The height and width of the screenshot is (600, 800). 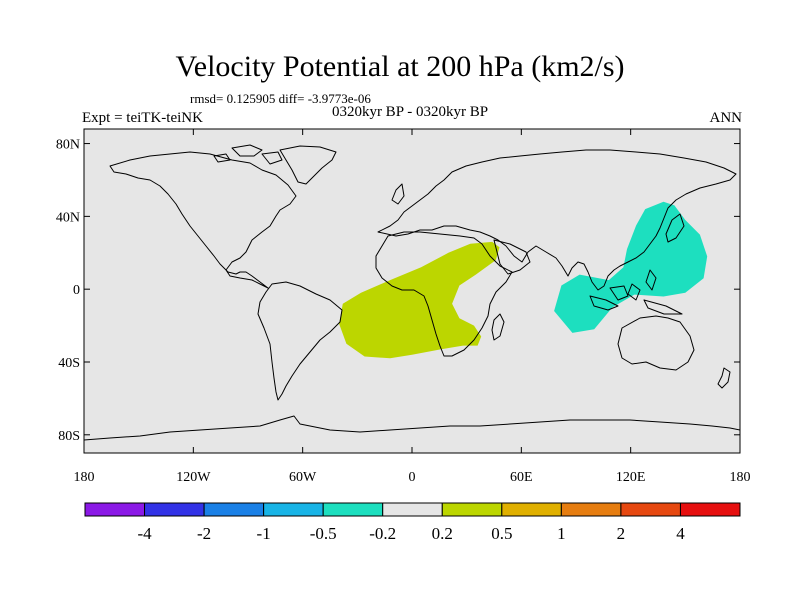 I want to click on coastline-arctic-islands, so click(x=248, y=154).